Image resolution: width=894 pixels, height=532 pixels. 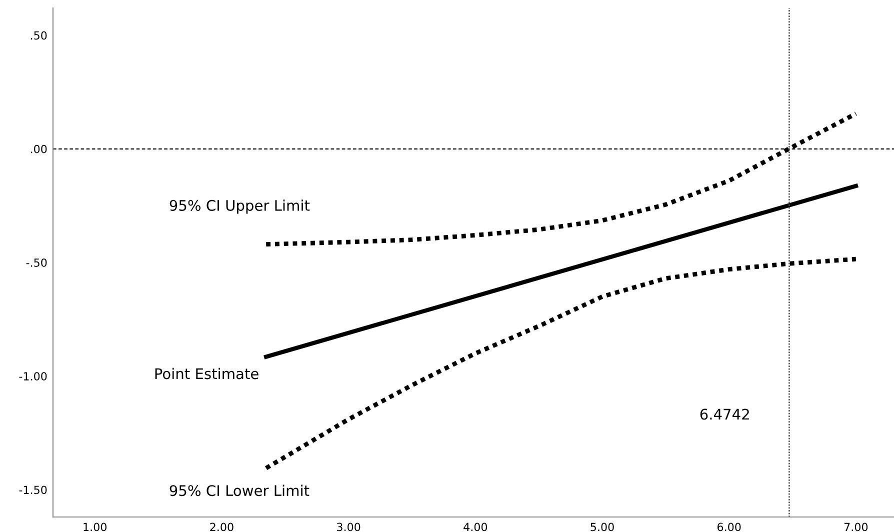 What do you see at coordinates (602, 527) in the screenshot?
I see `x-tick-label: 5.00` at bounding box center [602, 527].